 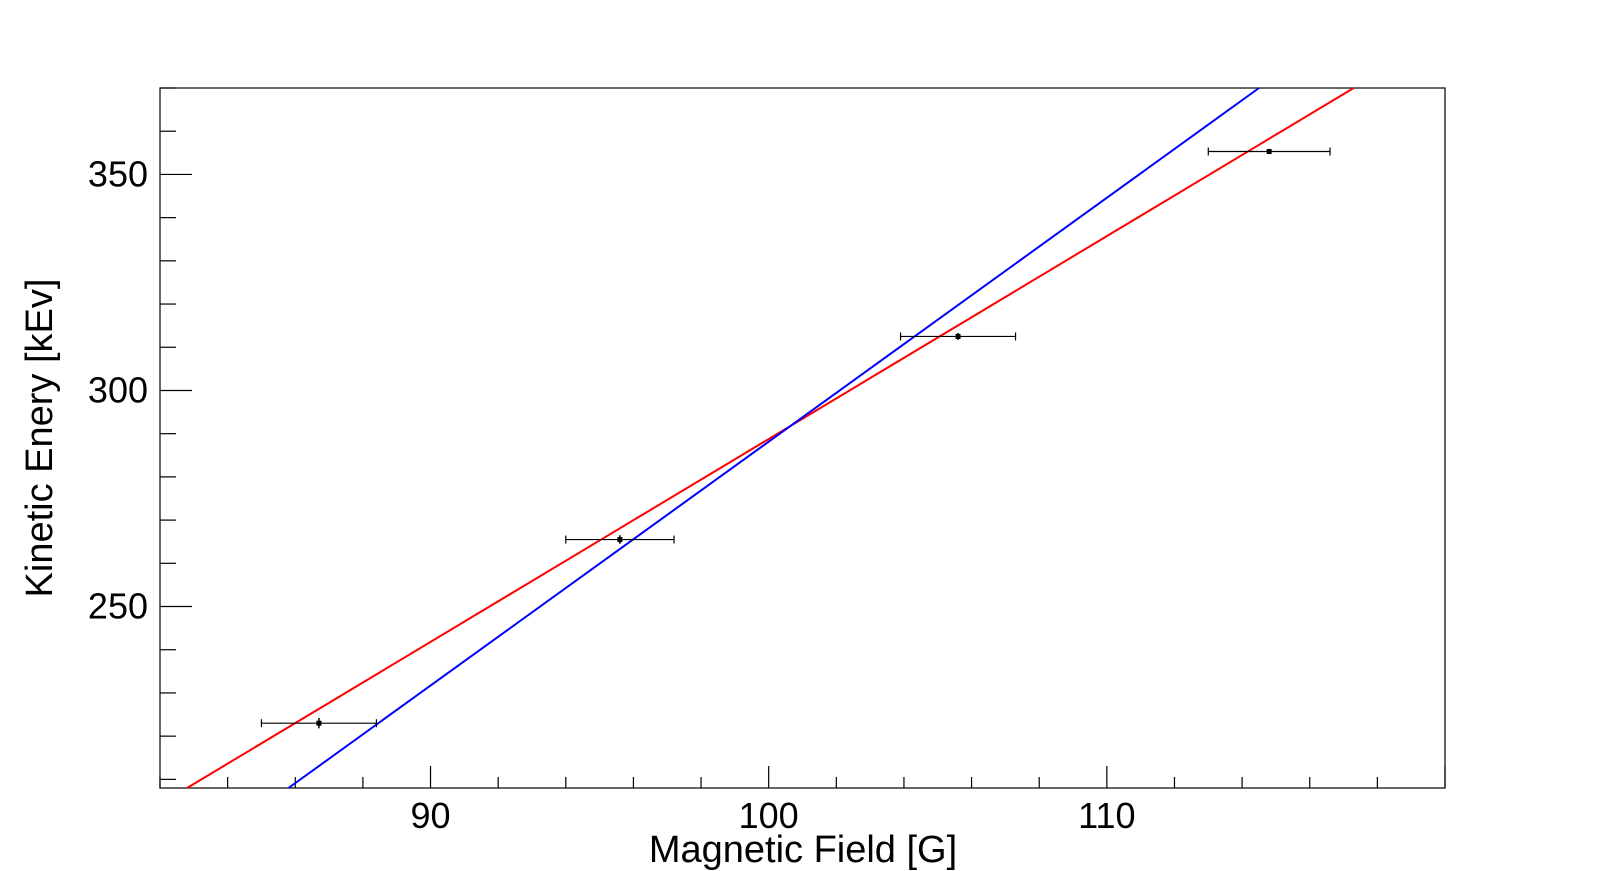 I want to click on y-axis-ticks: 250 300 350, so click(x=140, y=433).